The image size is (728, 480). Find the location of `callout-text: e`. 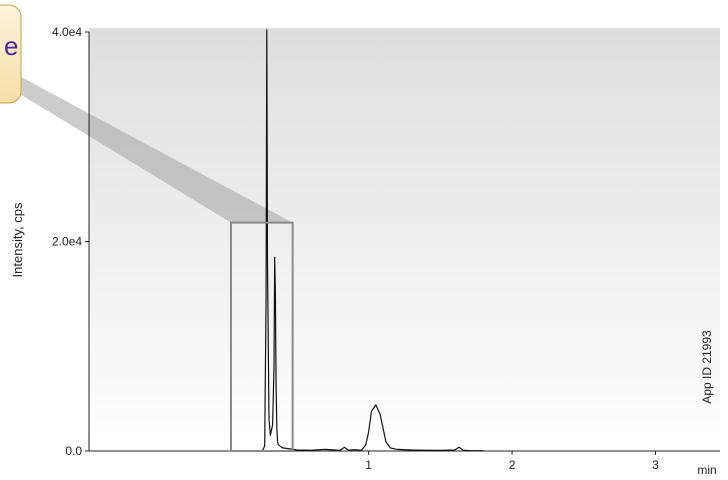

callout-text: e is located at coordinates (11, 46).